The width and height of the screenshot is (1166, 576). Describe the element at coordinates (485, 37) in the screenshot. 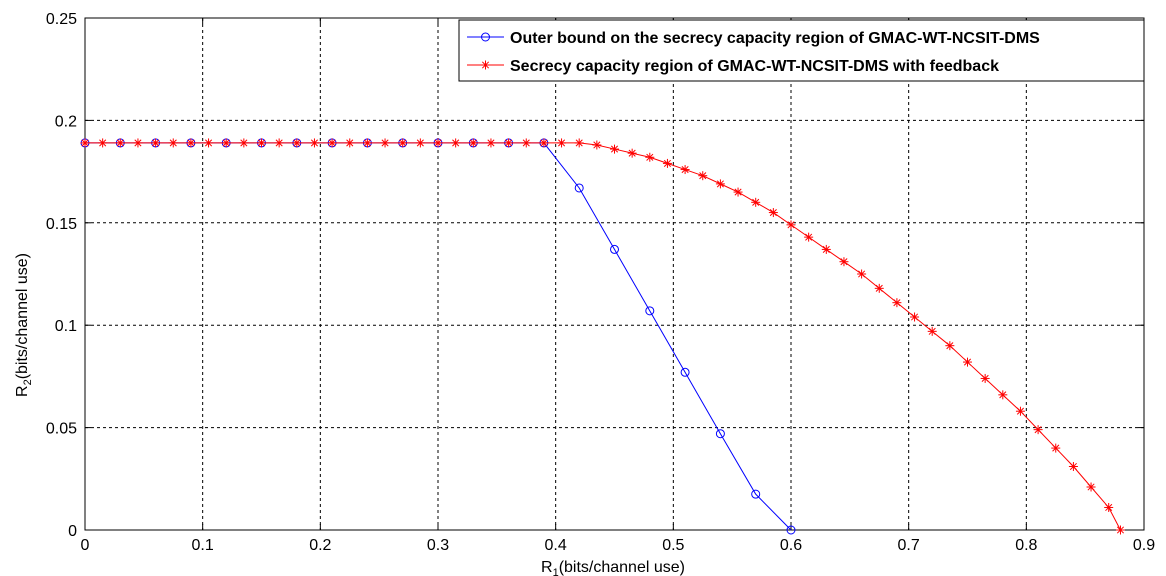

I see `legend-marker-circle` at that location.